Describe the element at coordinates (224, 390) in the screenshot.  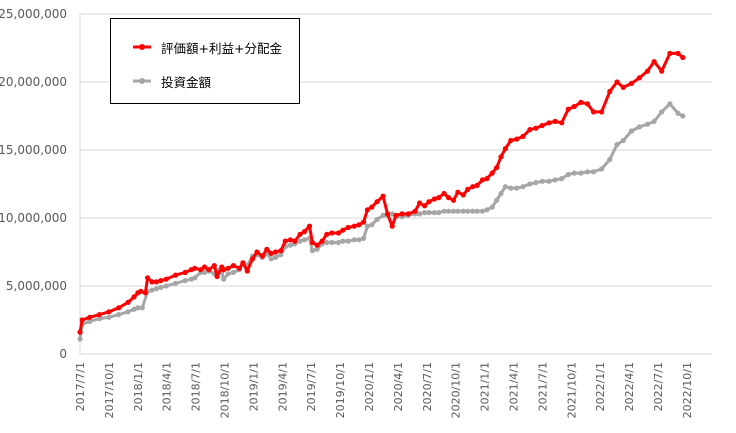
I see `x-tick-label: 2018/10/1` at that location.